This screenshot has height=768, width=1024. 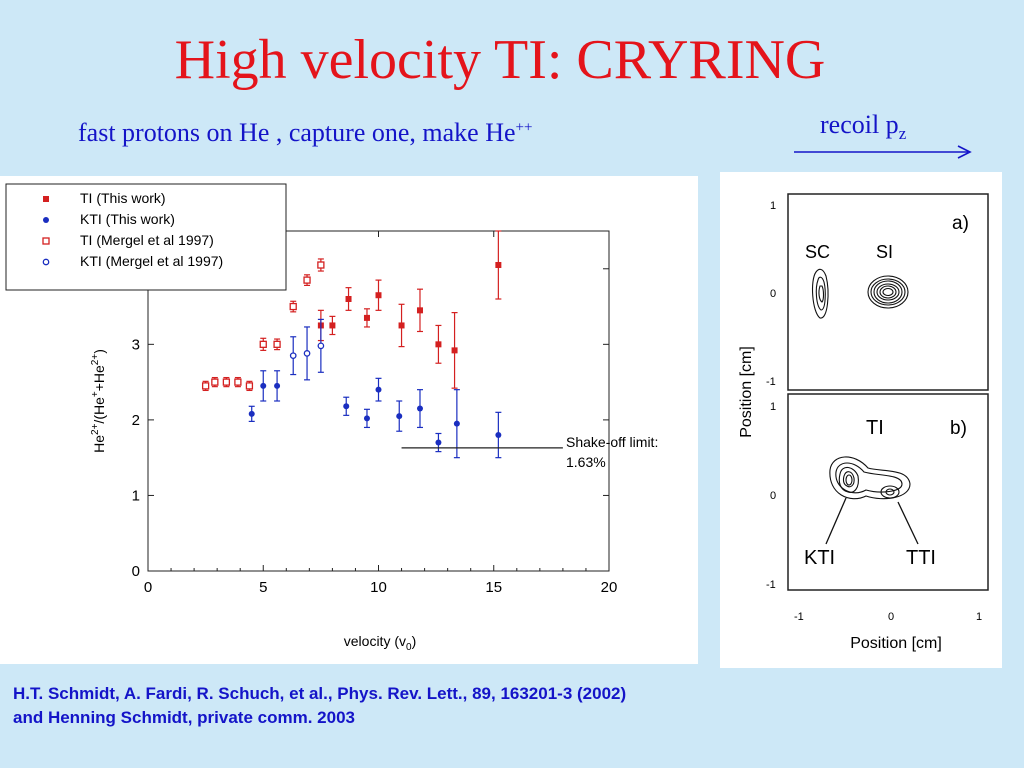 What do you see at coordinates (123, 198) in the screenshot?
I see `legend-label: TI (This work)` at bounding box center [123, 198].